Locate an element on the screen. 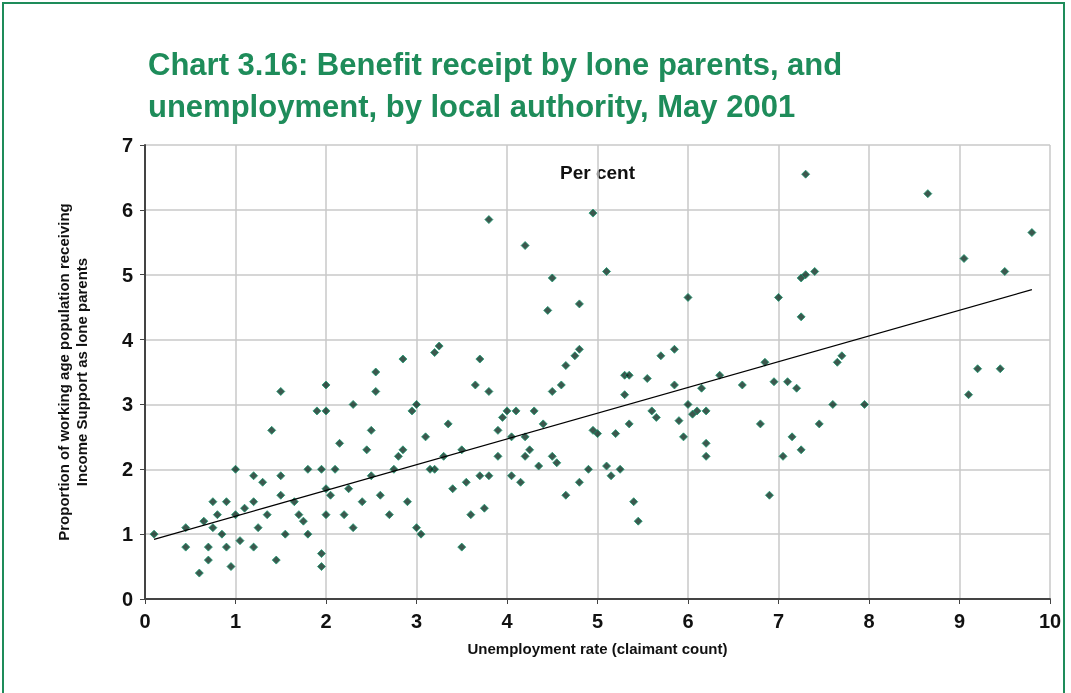 This screenshot has height=693, width=1071. y-tick-label: 1 is located at coordinates (127, 534).